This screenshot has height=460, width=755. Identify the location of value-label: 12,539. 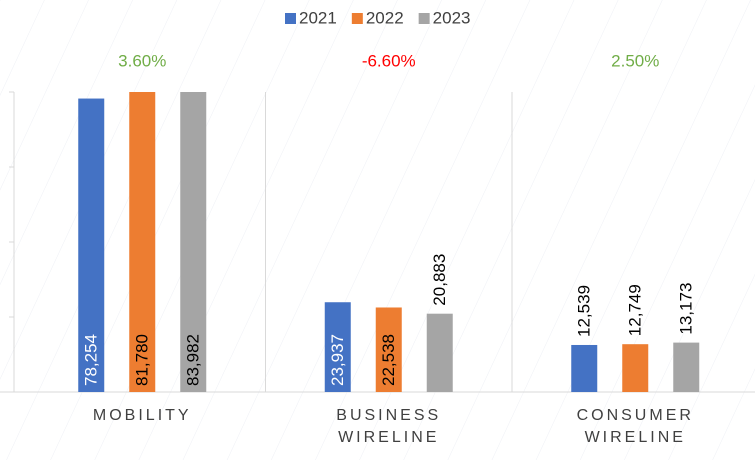
(584, 311).